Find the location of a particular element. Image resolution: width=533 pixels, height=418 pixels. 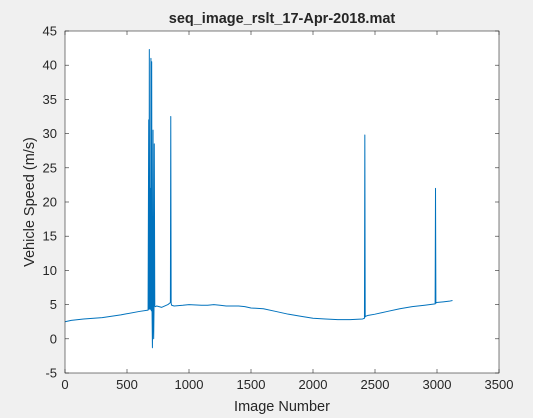

x-tick-label: 2000 is located at coordinates (313, 384).